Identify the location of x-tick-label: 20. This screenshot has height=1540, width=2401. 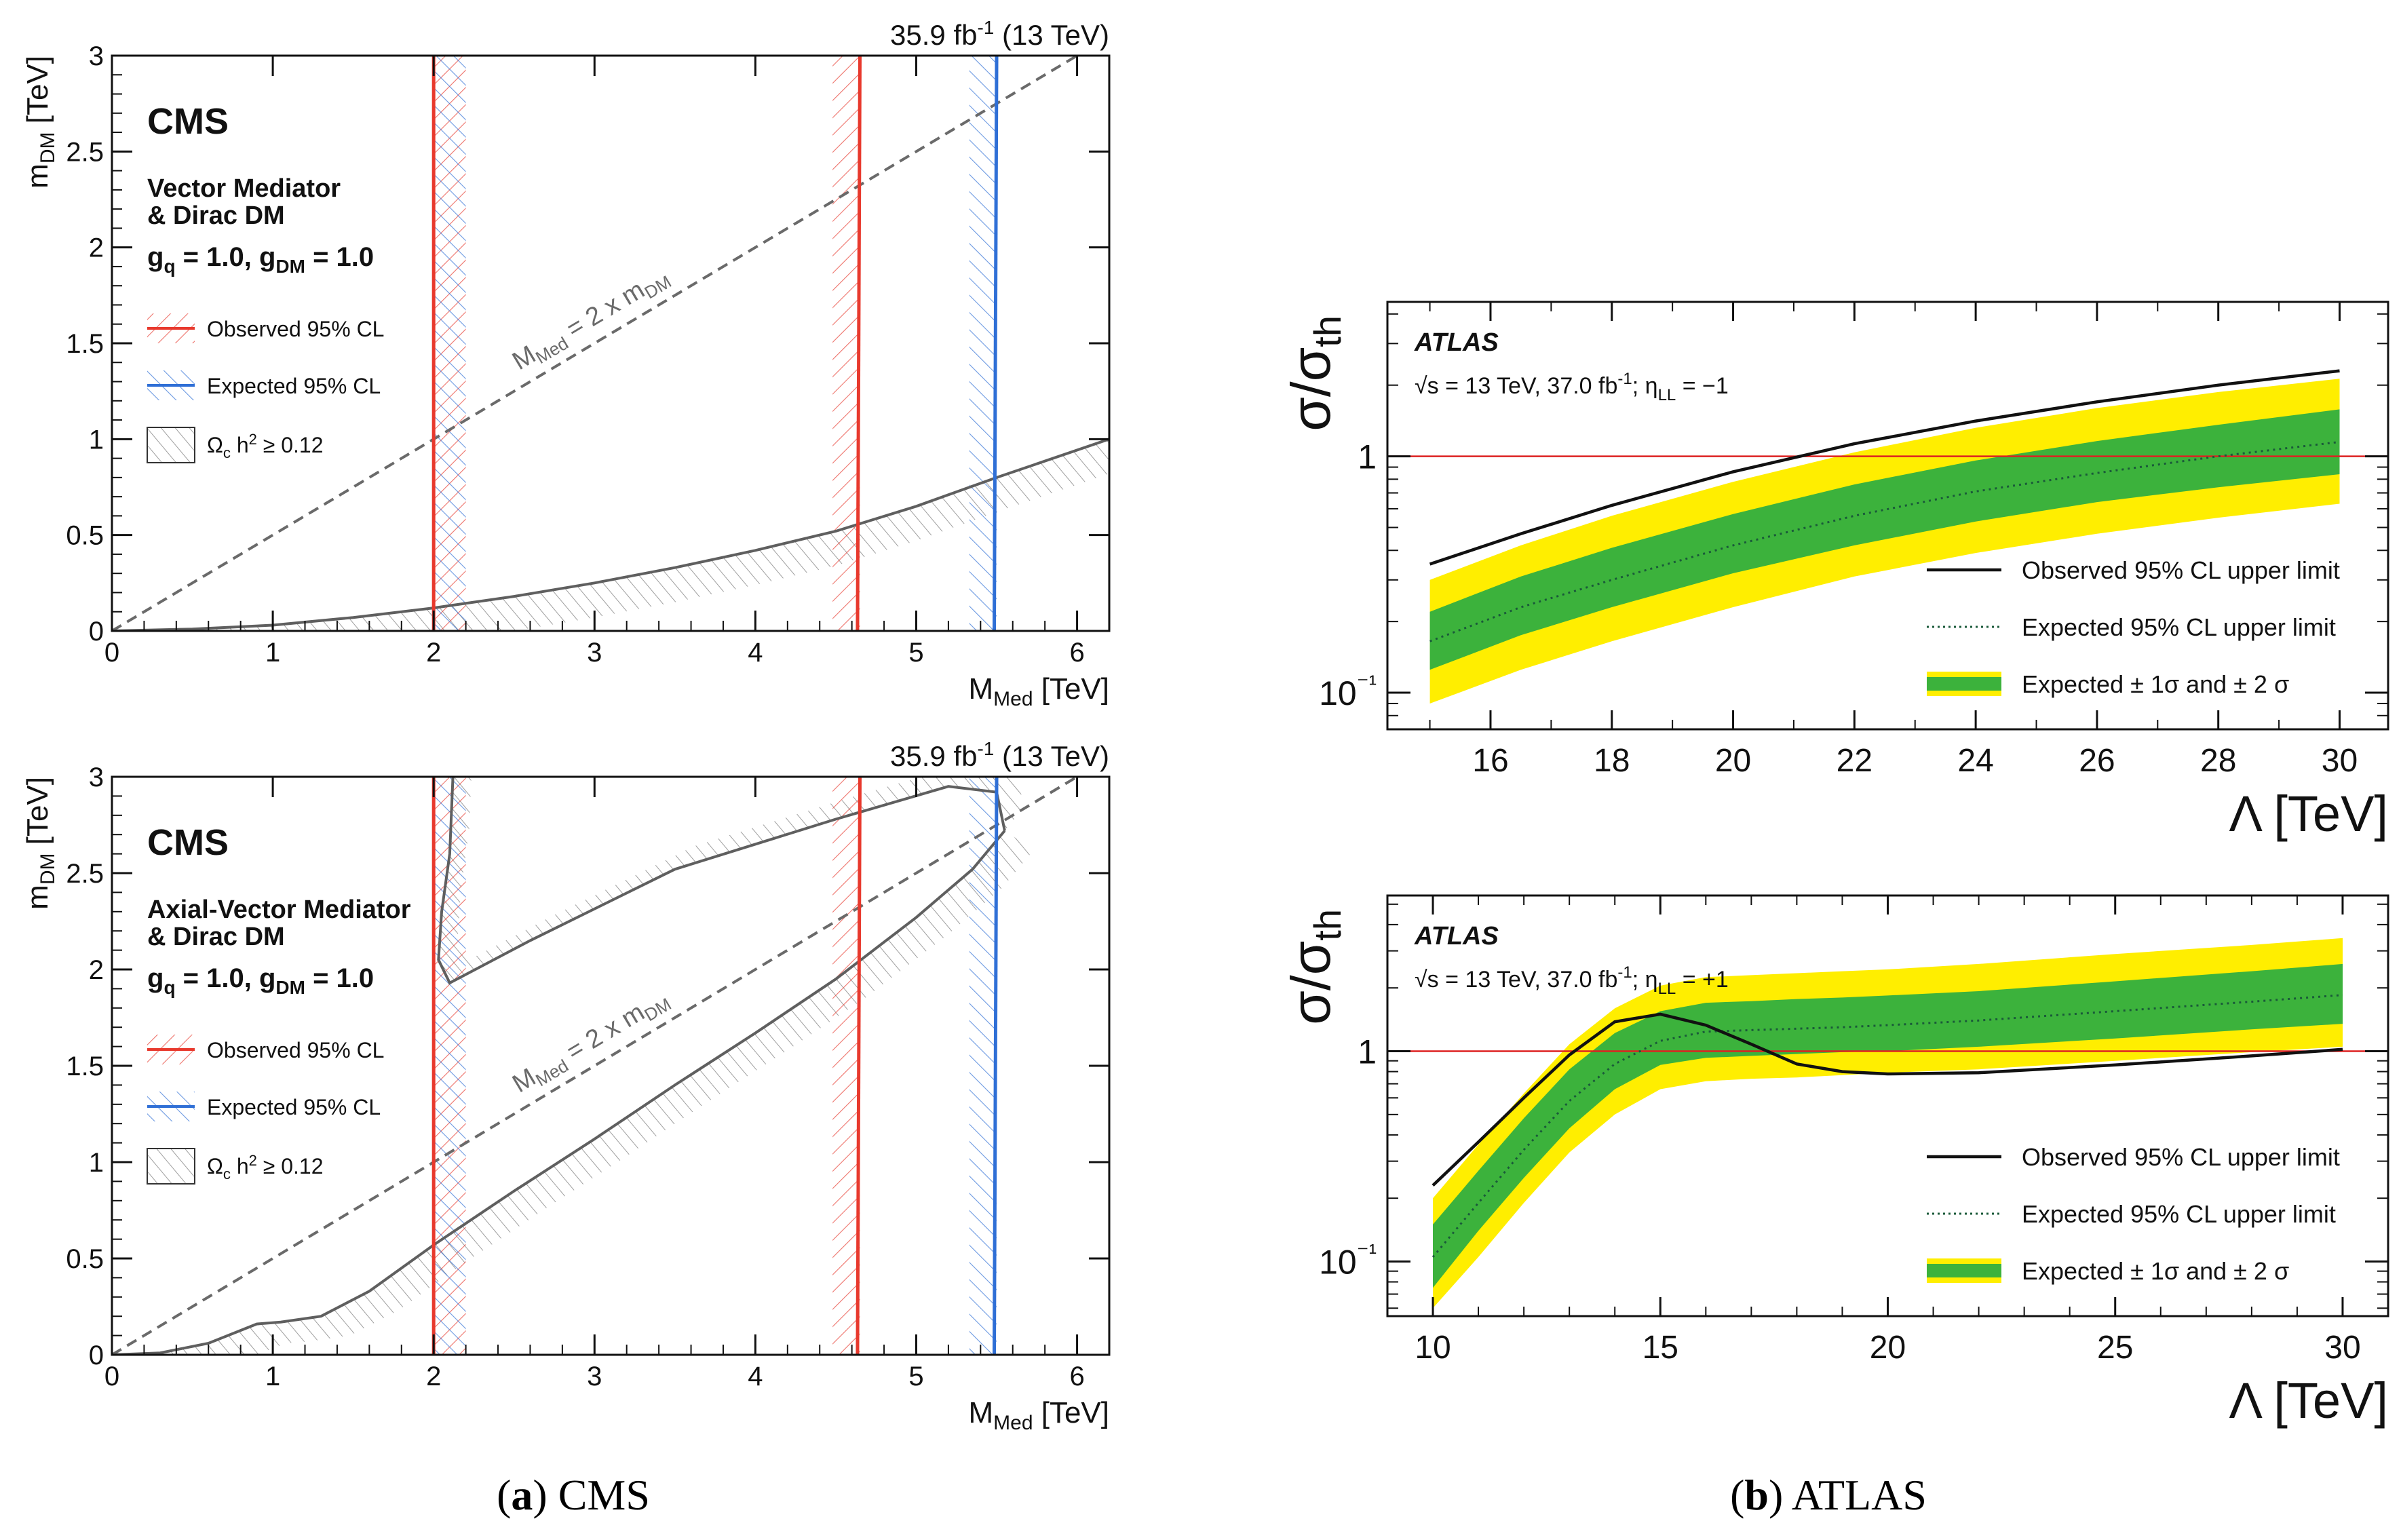
(1733, 761).